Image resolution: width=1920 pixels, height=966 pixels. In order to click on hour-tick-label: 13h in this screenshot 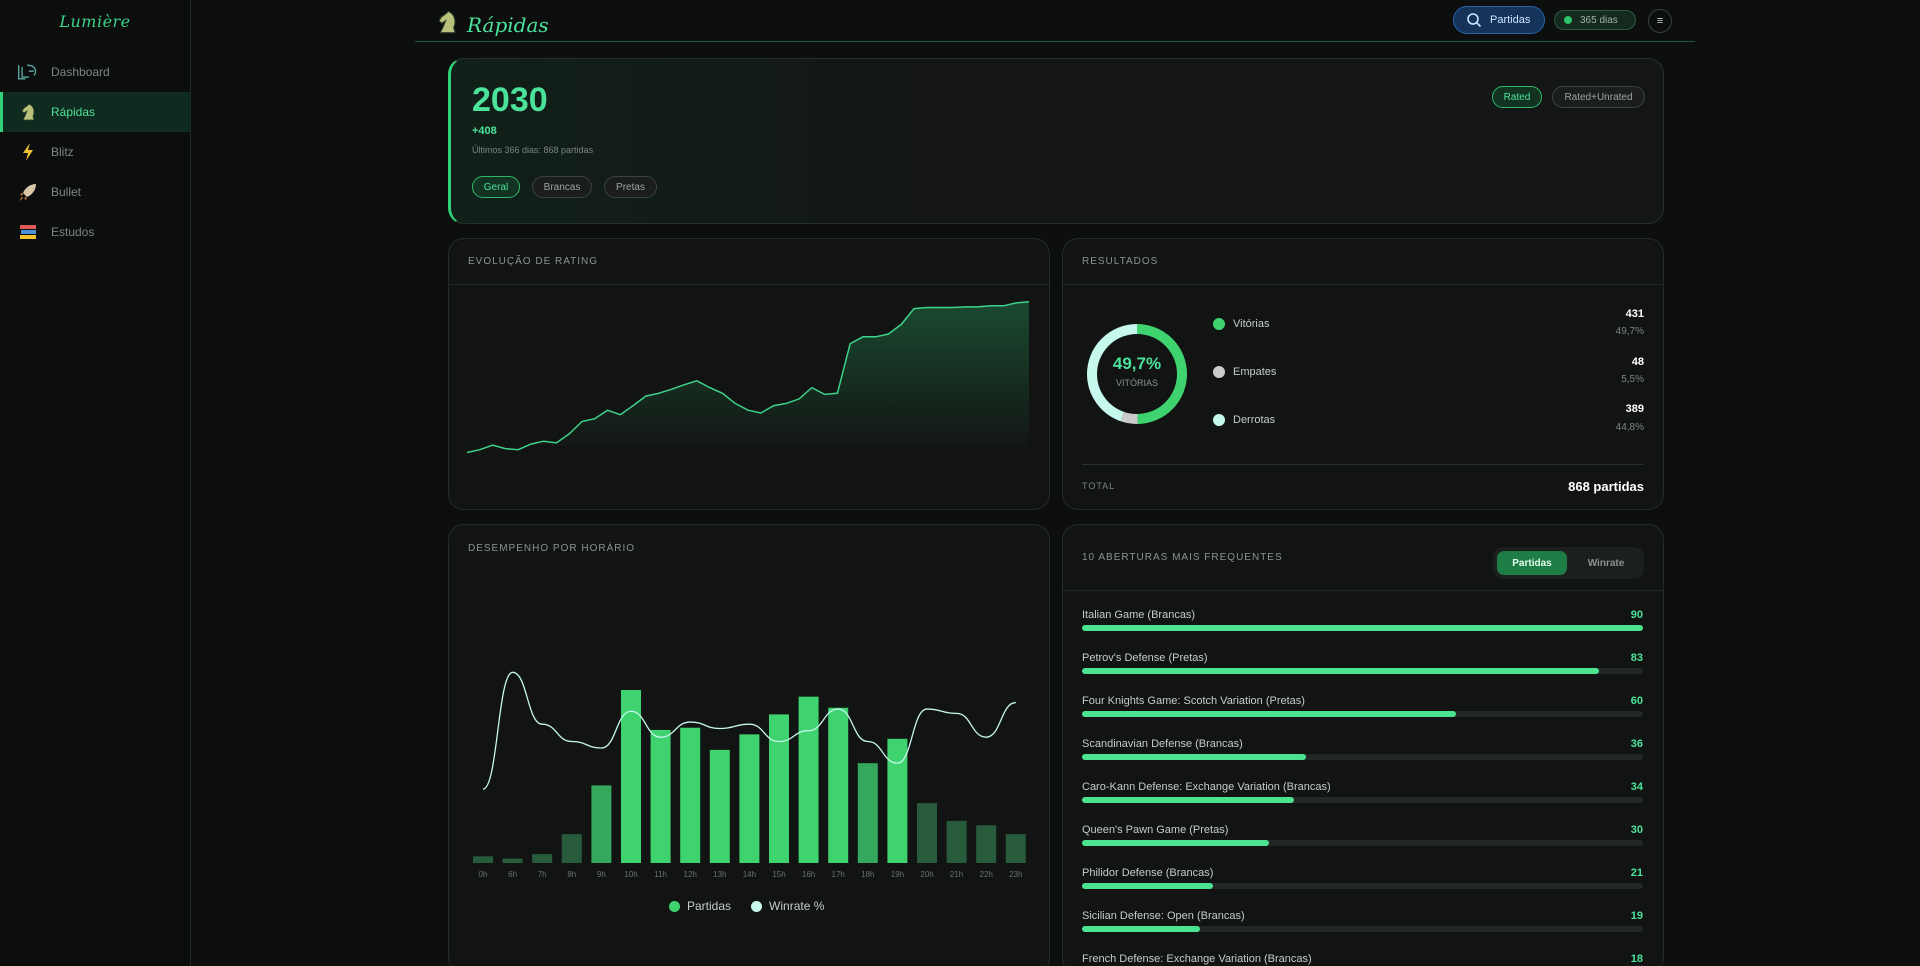, I will do `click(719, 874)`.